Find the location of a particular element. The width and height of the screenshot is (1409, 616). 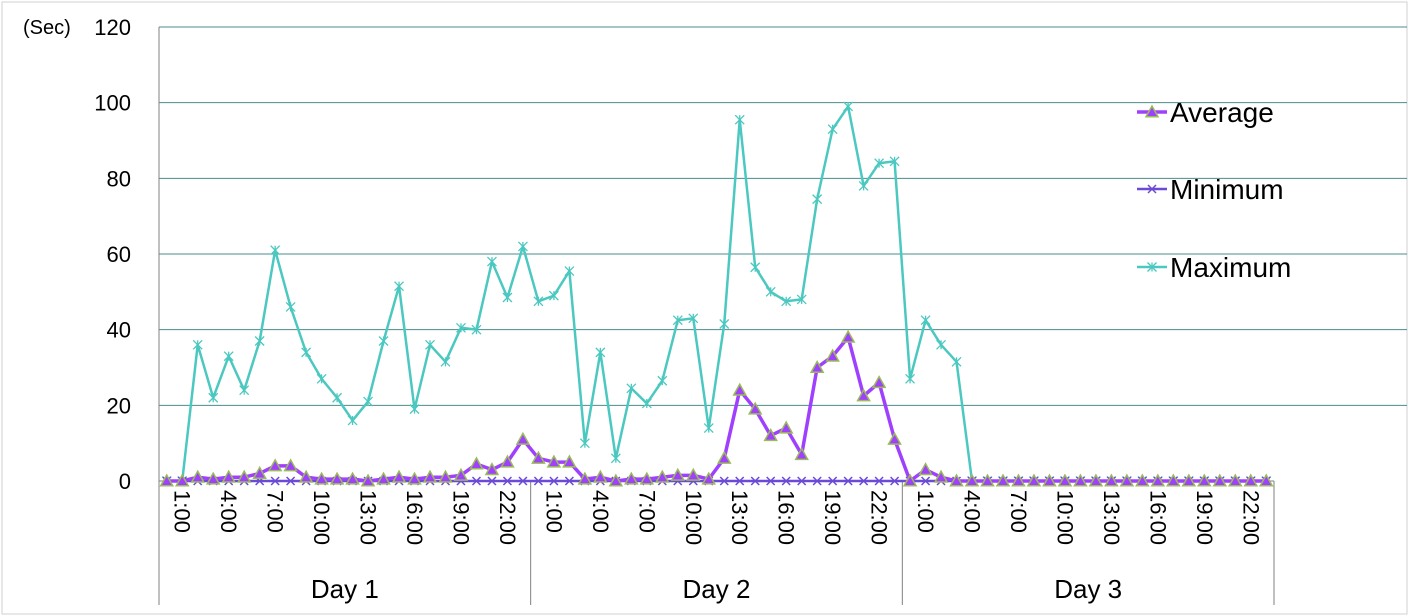

x-tick-label: 1:00 is located at coordinates (925, 511).